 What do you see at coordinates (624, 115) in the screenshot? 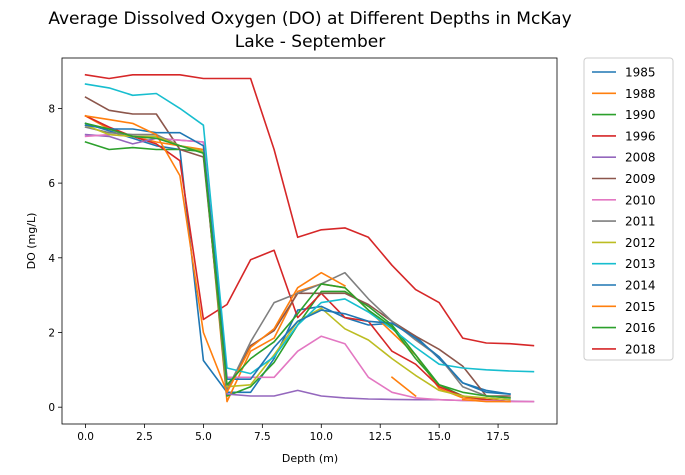
I see `legend-item-1990: 1990` at bounding box center [624, 115].